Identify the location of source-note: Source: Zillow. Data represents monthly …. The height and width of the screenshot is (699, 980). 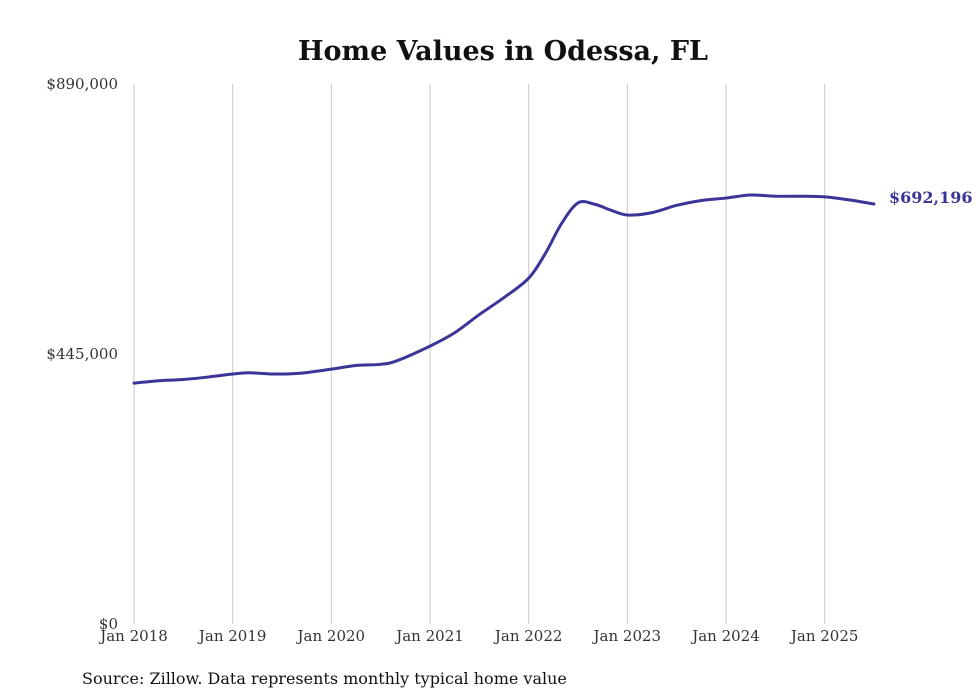
(324, 678).